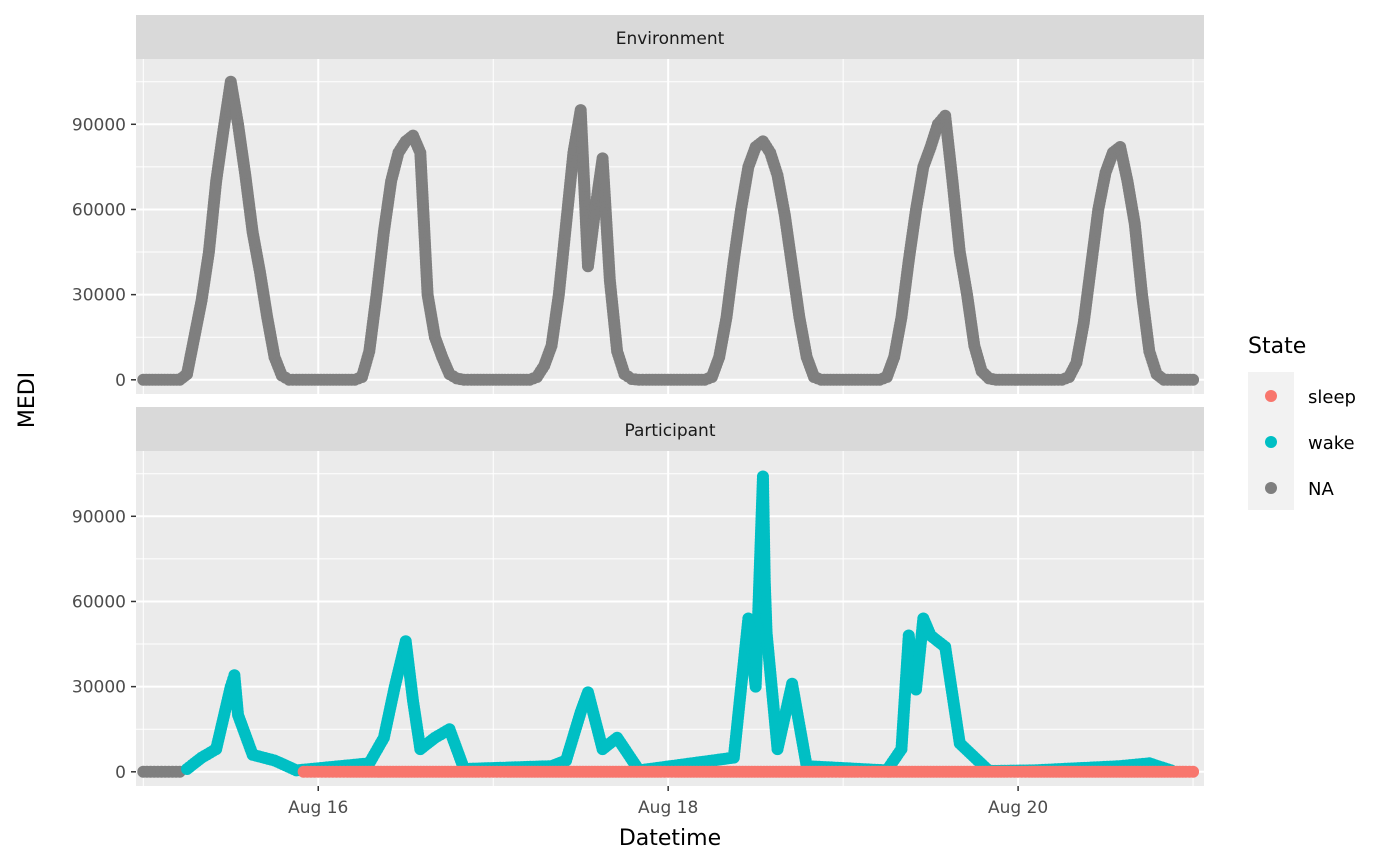 Image resolution: width=1400 pixels, height=866 pixels. What do you see at coordinates (1271, 442) in the screenshot?
I see `legend-key-wake` at bounding box center [1271, 442].